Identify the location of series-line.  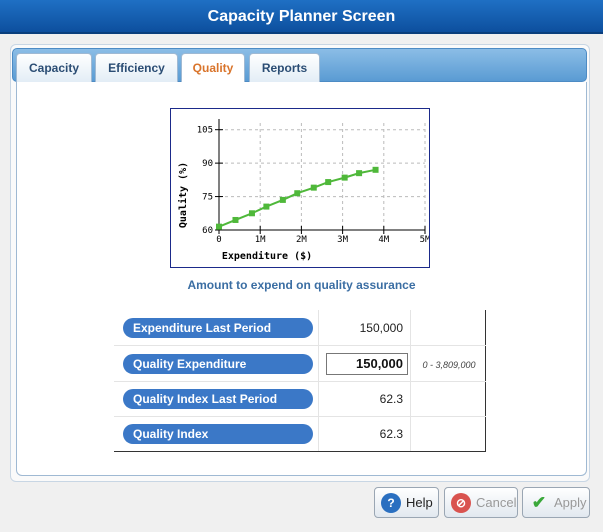
(297, 198).